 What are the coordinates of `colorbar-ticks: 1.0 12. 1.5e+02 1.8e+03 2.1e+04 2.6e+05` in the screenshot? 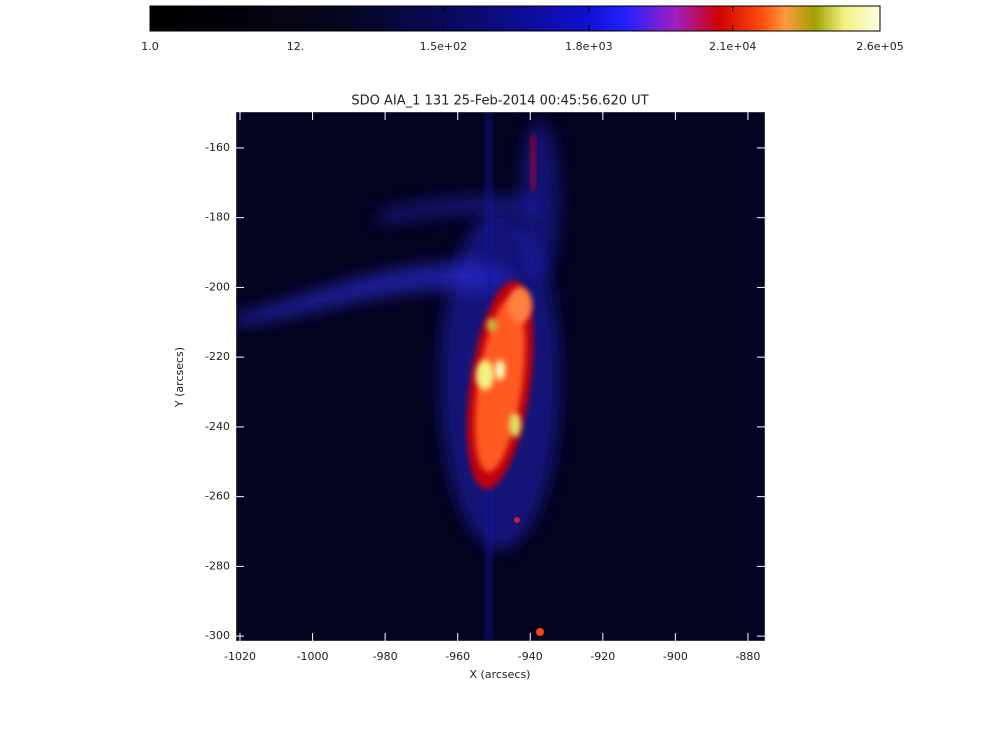 It's located at (522, 29).